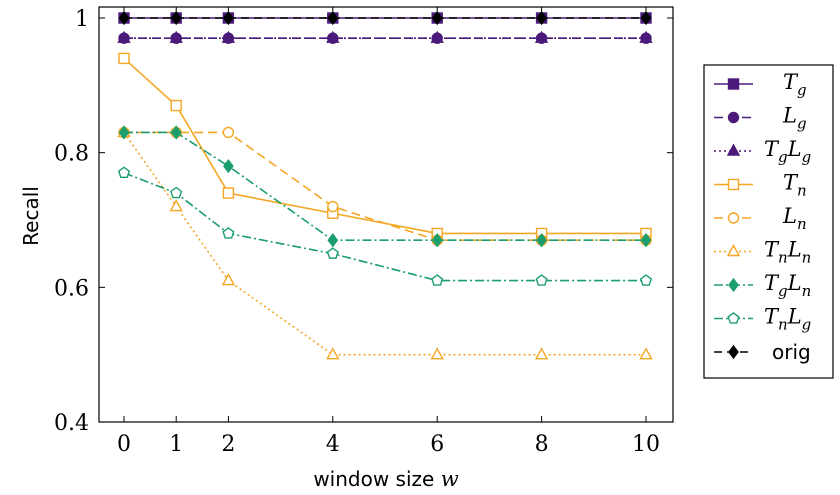 This screenshot has height=495, width=840. I want to click on x-tick-label: 6, so click(437, 444).